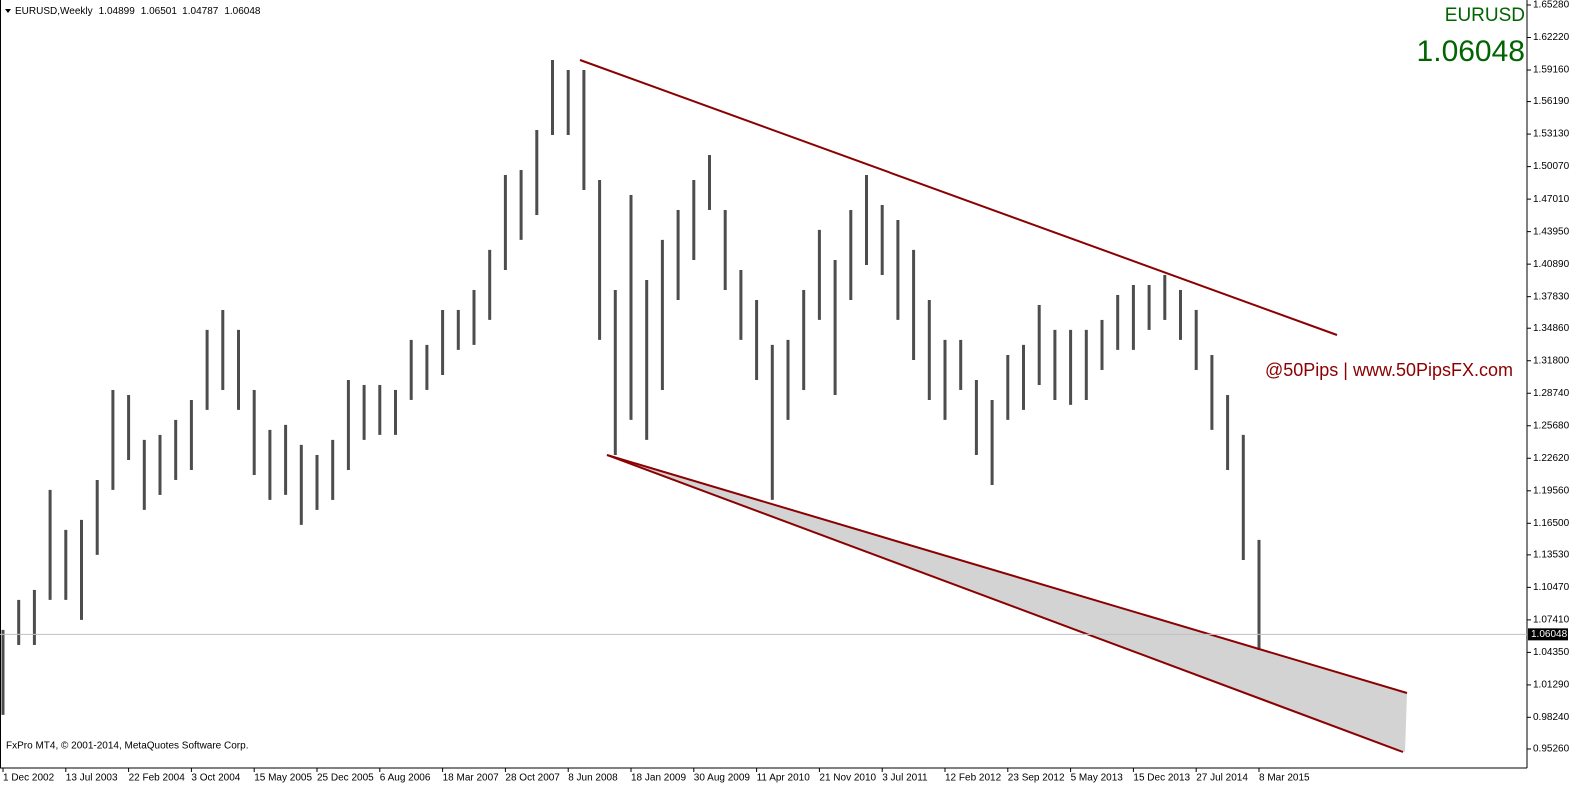 Image resolution: width=1596 pixels, height=786 pixels. What do you see at coordinates (1551, 101) in the screenshot?
I see `y-tick-label: 1.56190` at bounding box center [1551, 101].